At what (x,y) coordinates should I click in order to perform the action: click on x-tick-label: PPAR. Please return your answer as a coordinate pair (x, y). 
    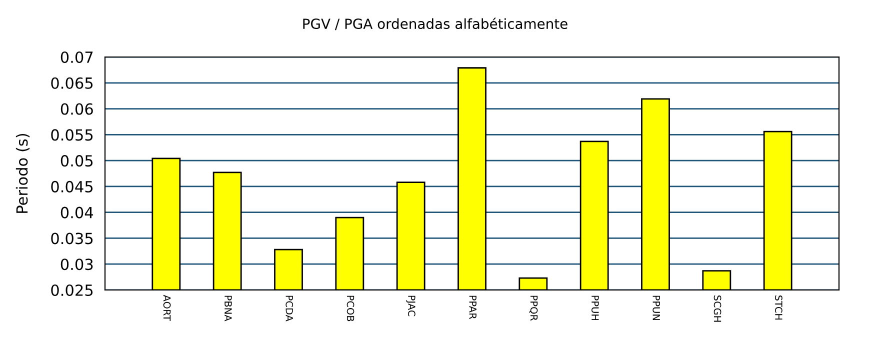
    Looking at the image, I should click on (472, 308).